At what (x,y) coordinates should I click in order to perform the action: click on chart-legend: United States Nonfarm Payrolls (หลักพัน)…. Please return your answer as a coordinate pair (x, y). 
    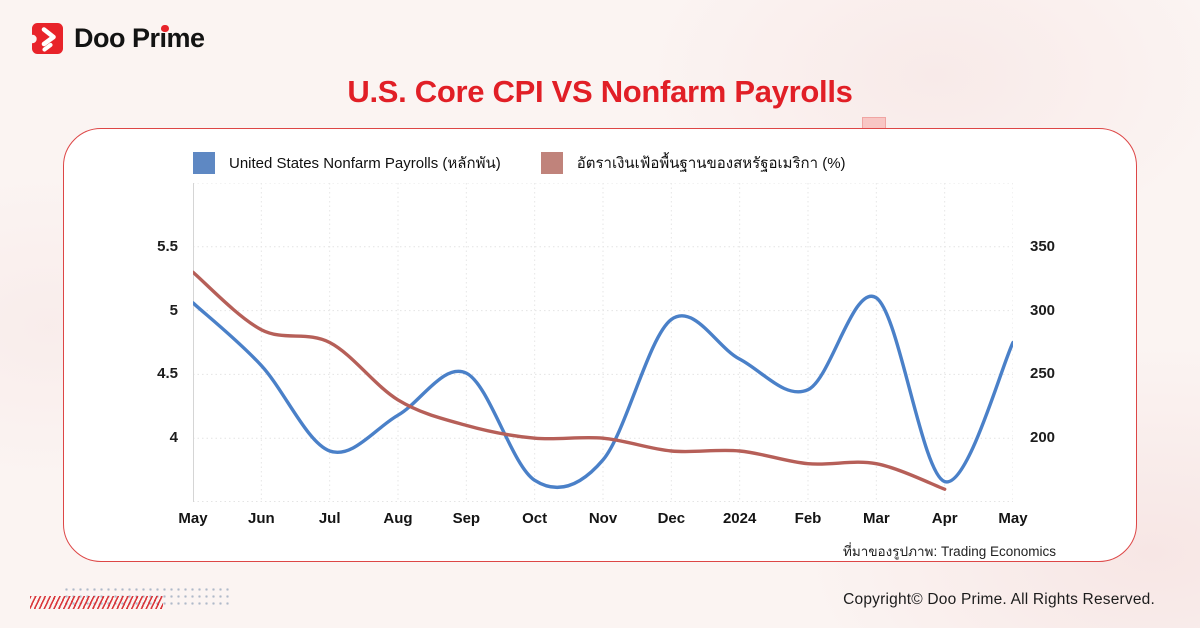
    Looking at the image, I should click on (519, 163).